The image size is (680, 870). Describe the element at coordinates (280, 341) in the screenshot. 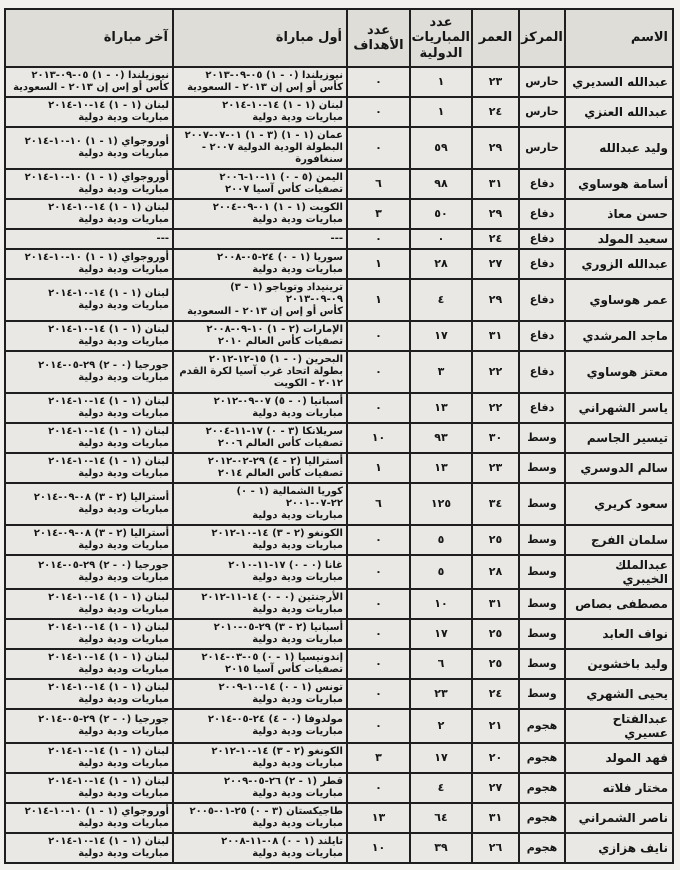

I see `competition-line: تصفيات كأس العالم ٢٠١٠` at that location.